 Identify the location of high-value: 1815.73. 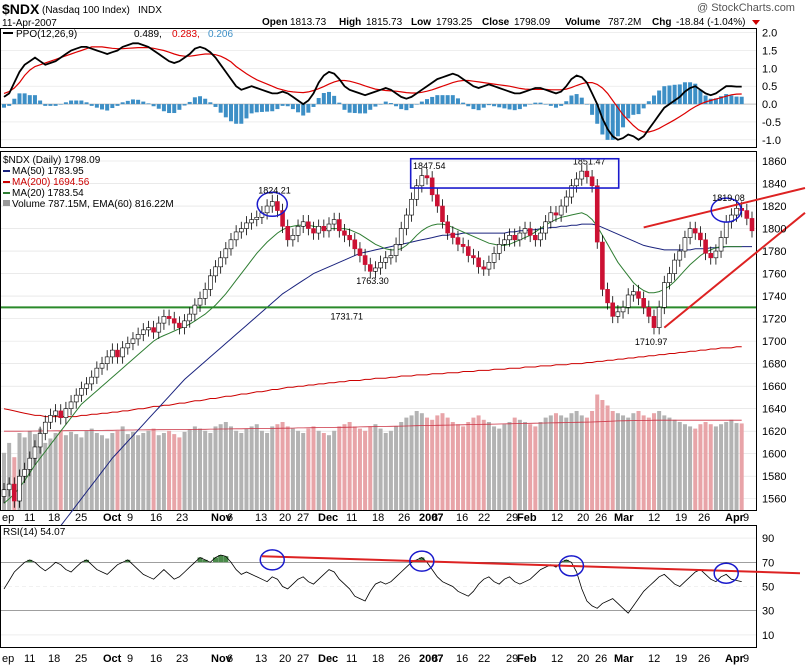
(384, 22).